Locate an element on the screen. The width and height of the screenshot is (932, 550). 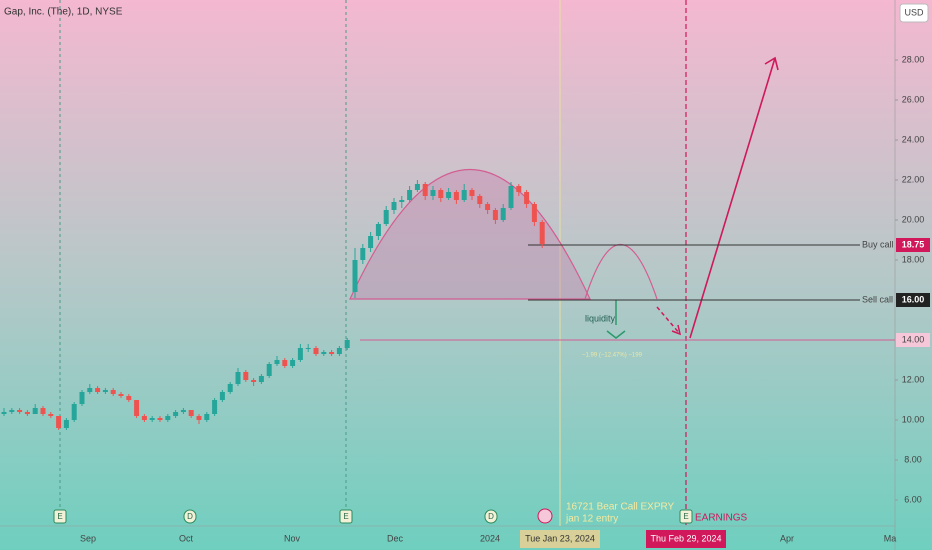
level-label: 18.75 is located at coordinates (913, 244).